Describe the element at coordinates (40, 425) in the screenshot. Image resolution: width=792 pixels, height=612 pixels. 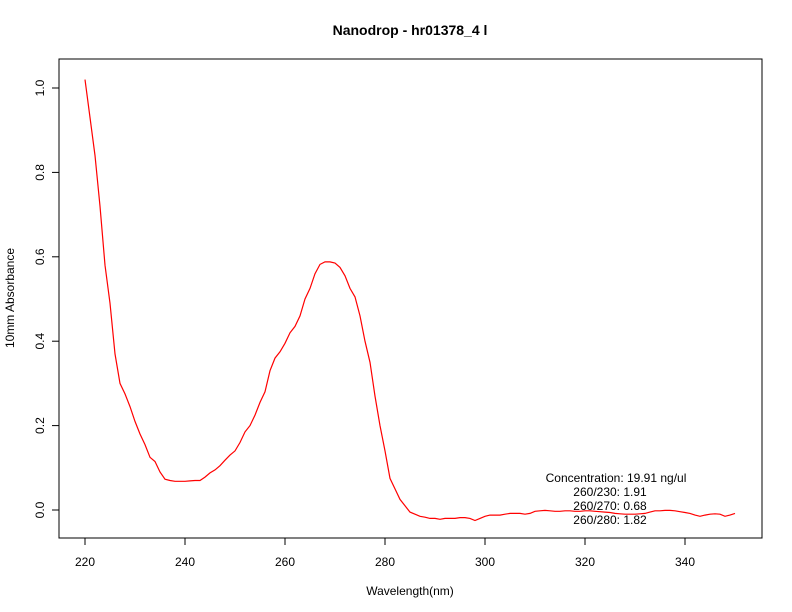
I see `y-tick-label: 0.2` at that location.